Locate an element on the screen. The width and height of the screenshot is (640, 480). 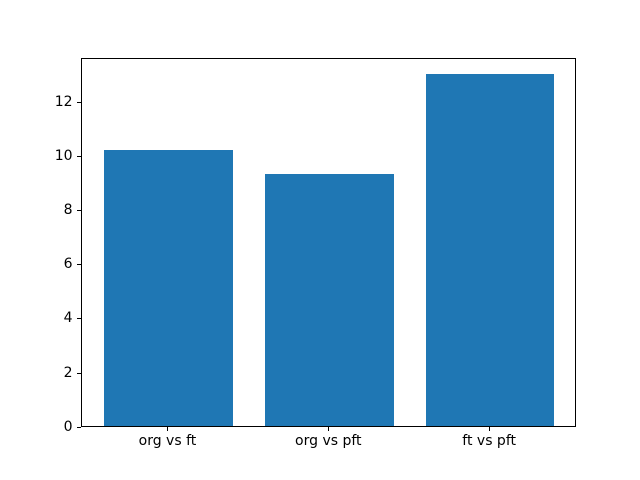
y-tick-label: 2 is located at coordinates (68, 372).